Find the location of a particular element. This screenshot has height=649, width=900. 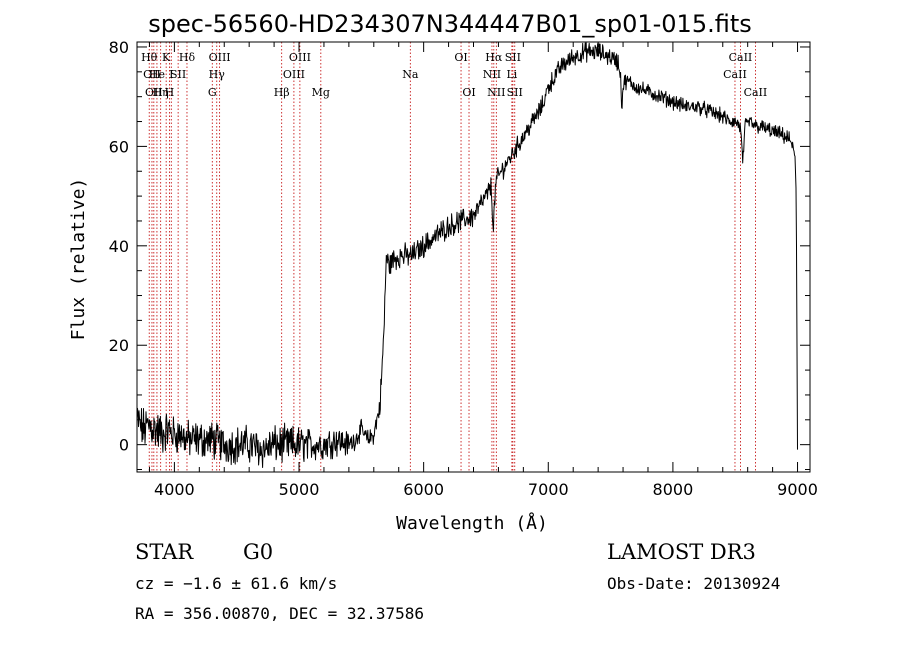

x-tick-label: 8000 is located at coordinates (673, 489).